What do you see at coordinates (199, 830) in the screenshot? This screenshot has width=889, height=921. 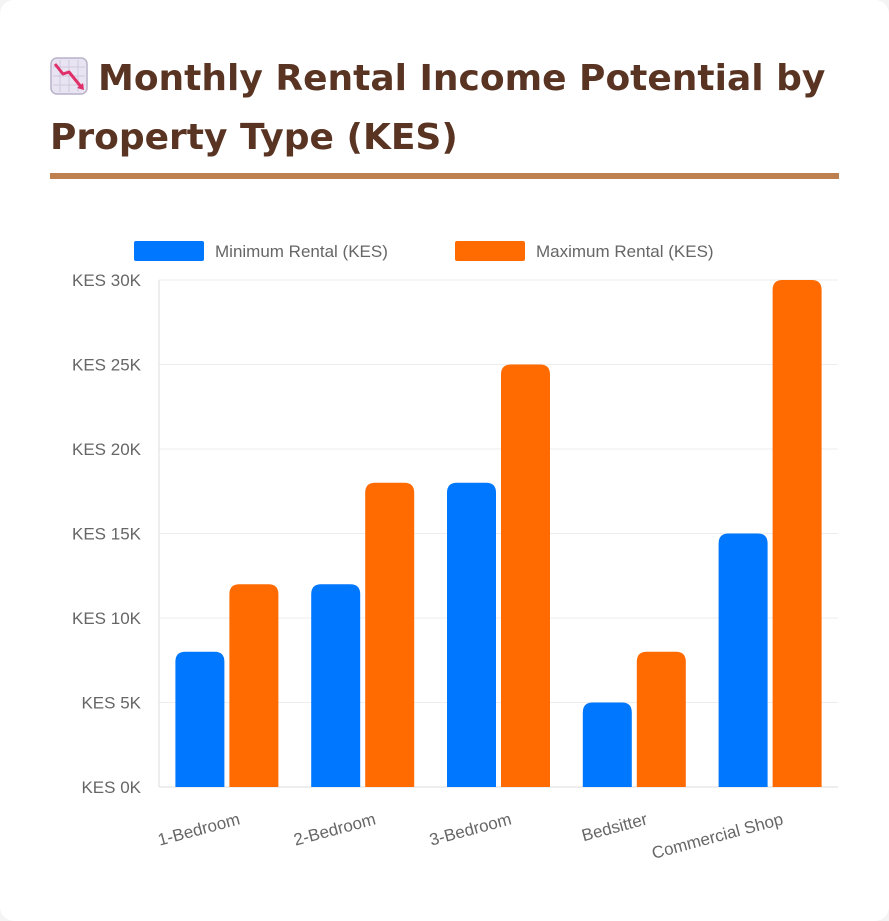 I see `x-tick-label: 1-Bedroom` at bounding box center [199, 830].